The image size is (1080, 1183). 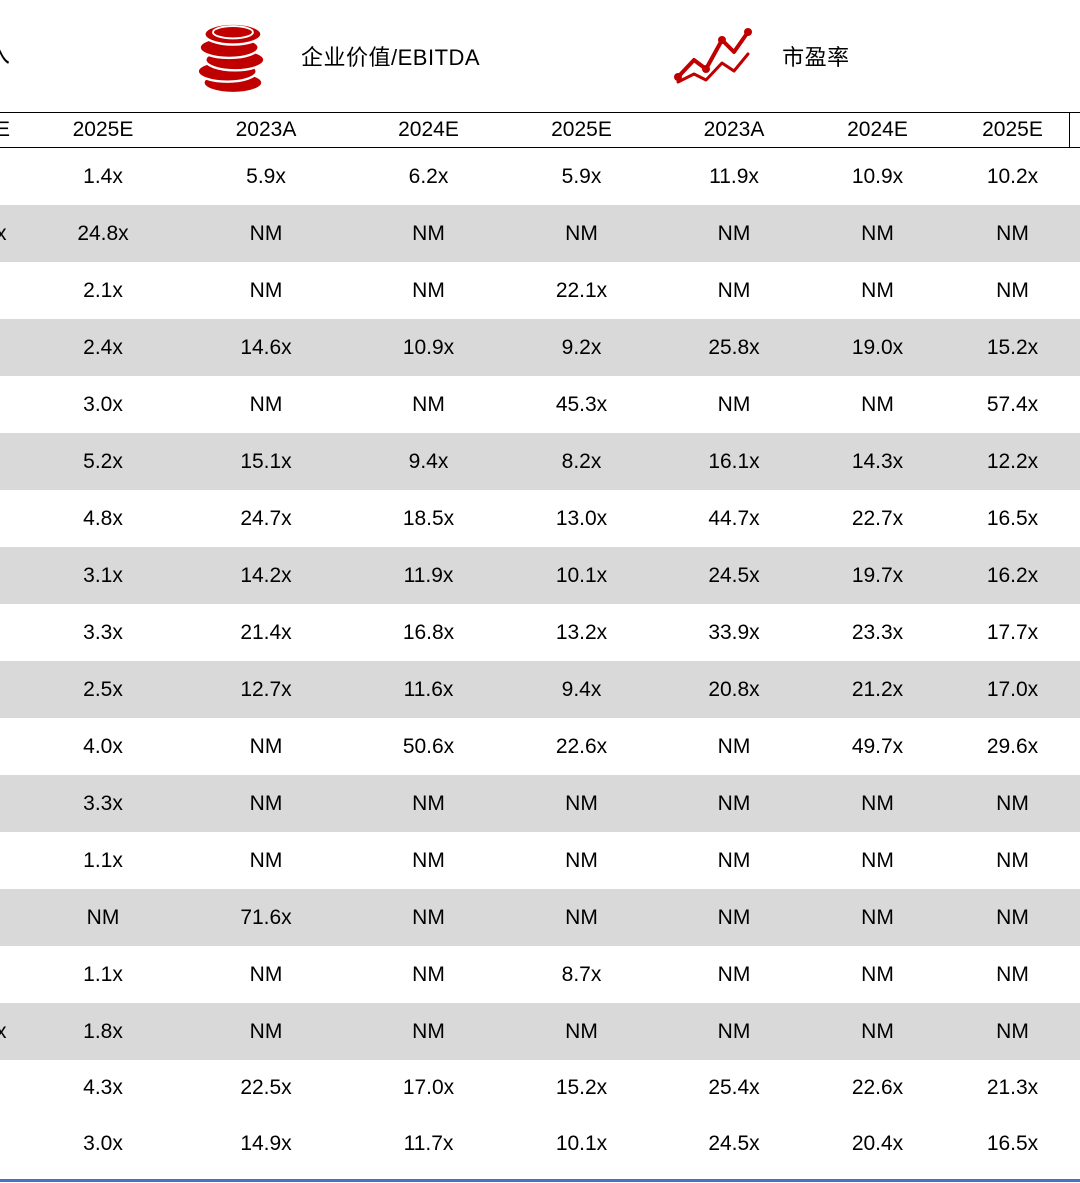 I want to click on table-row: 3.0x 14.9x 11.7x 10.1x 24.5x 20.4x 16.5x, so click(x=540, y=1144).